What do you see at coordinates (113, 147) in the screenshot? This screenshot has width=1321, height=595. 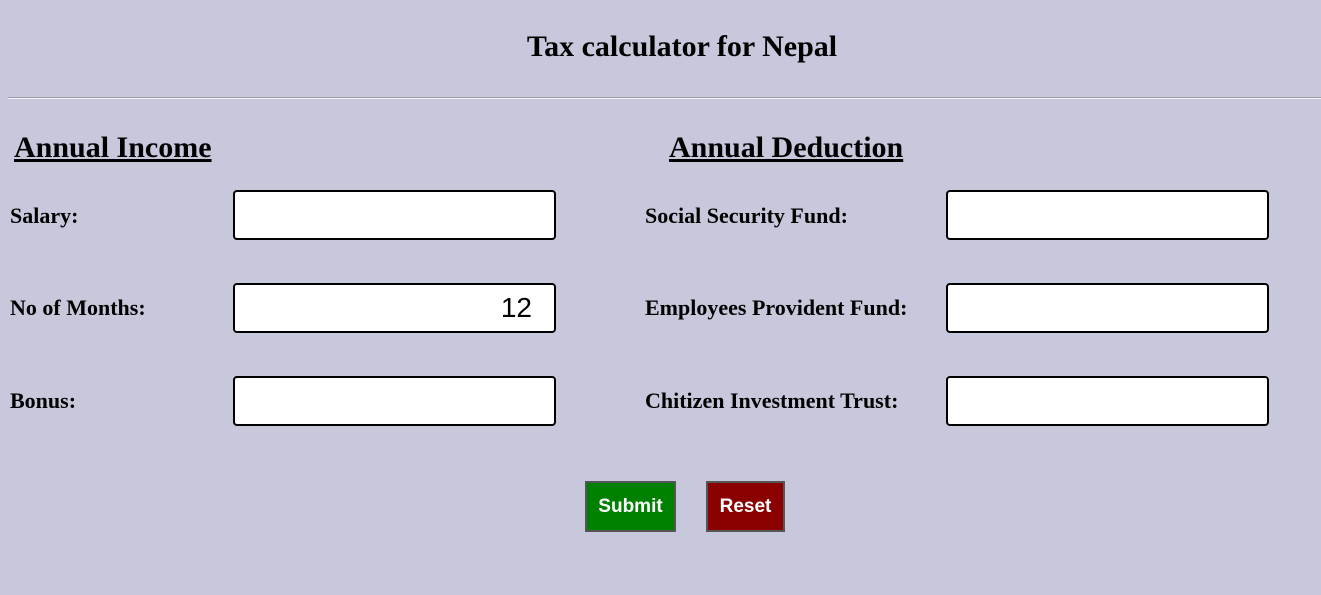 I see `annual-income-heading: Annual Income` at bounding box center [113, 147].